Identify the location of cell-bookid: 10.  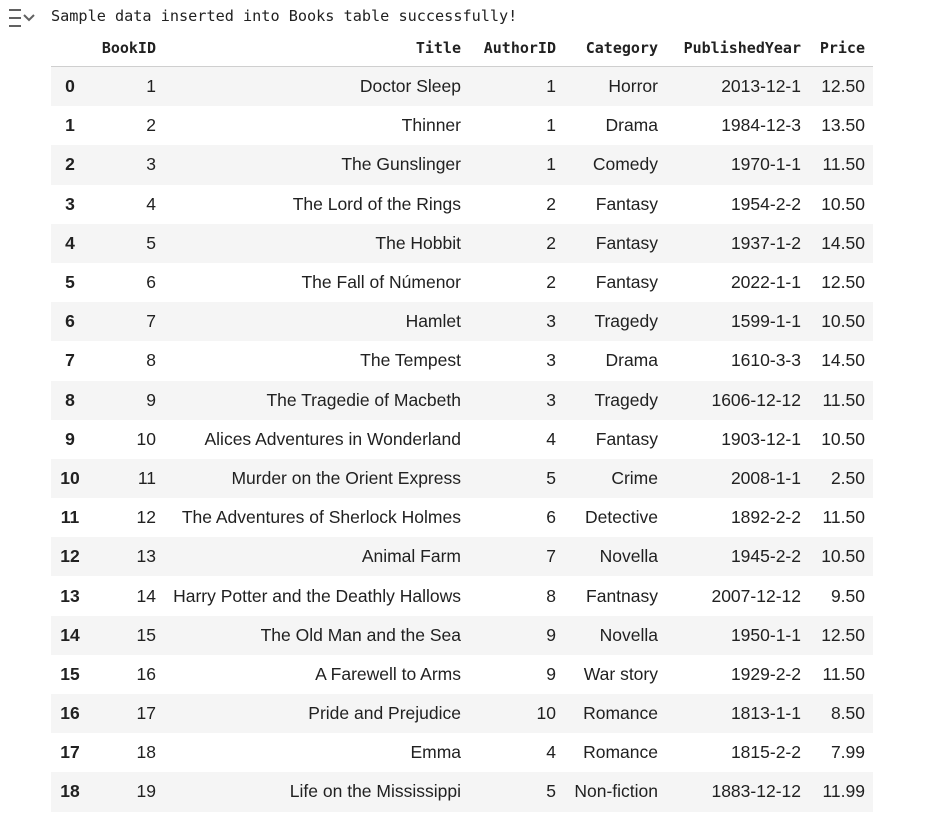
(146, 438).